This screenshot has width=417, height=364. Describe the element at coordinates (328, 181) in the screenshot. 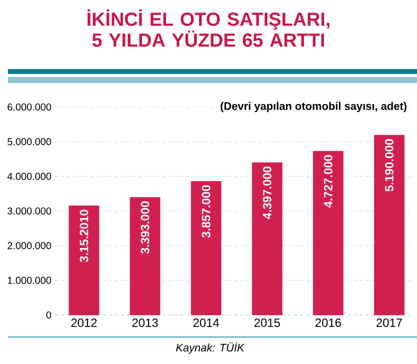

I see `data-label: 4.727.000` at that location.